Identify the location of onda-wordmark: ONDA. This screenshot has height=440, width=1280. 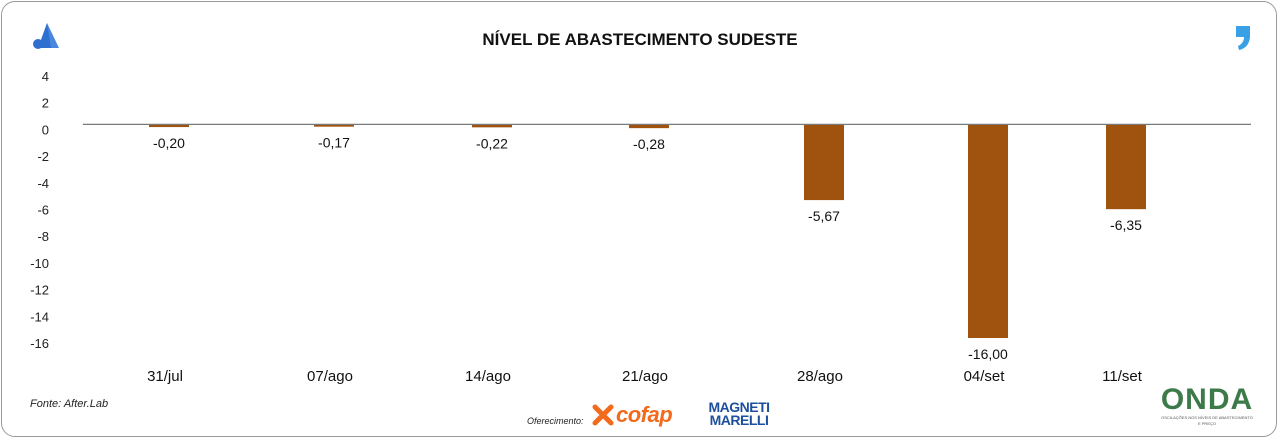
(1207, 399).